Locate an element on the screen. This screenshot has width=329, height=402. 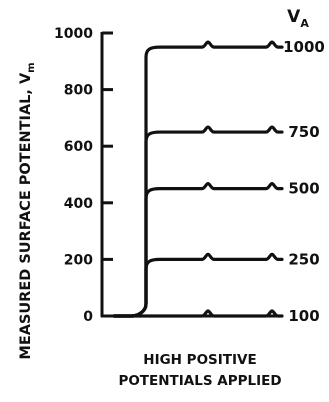
y-tick-label: 600 is located at coordinates (78, 147).